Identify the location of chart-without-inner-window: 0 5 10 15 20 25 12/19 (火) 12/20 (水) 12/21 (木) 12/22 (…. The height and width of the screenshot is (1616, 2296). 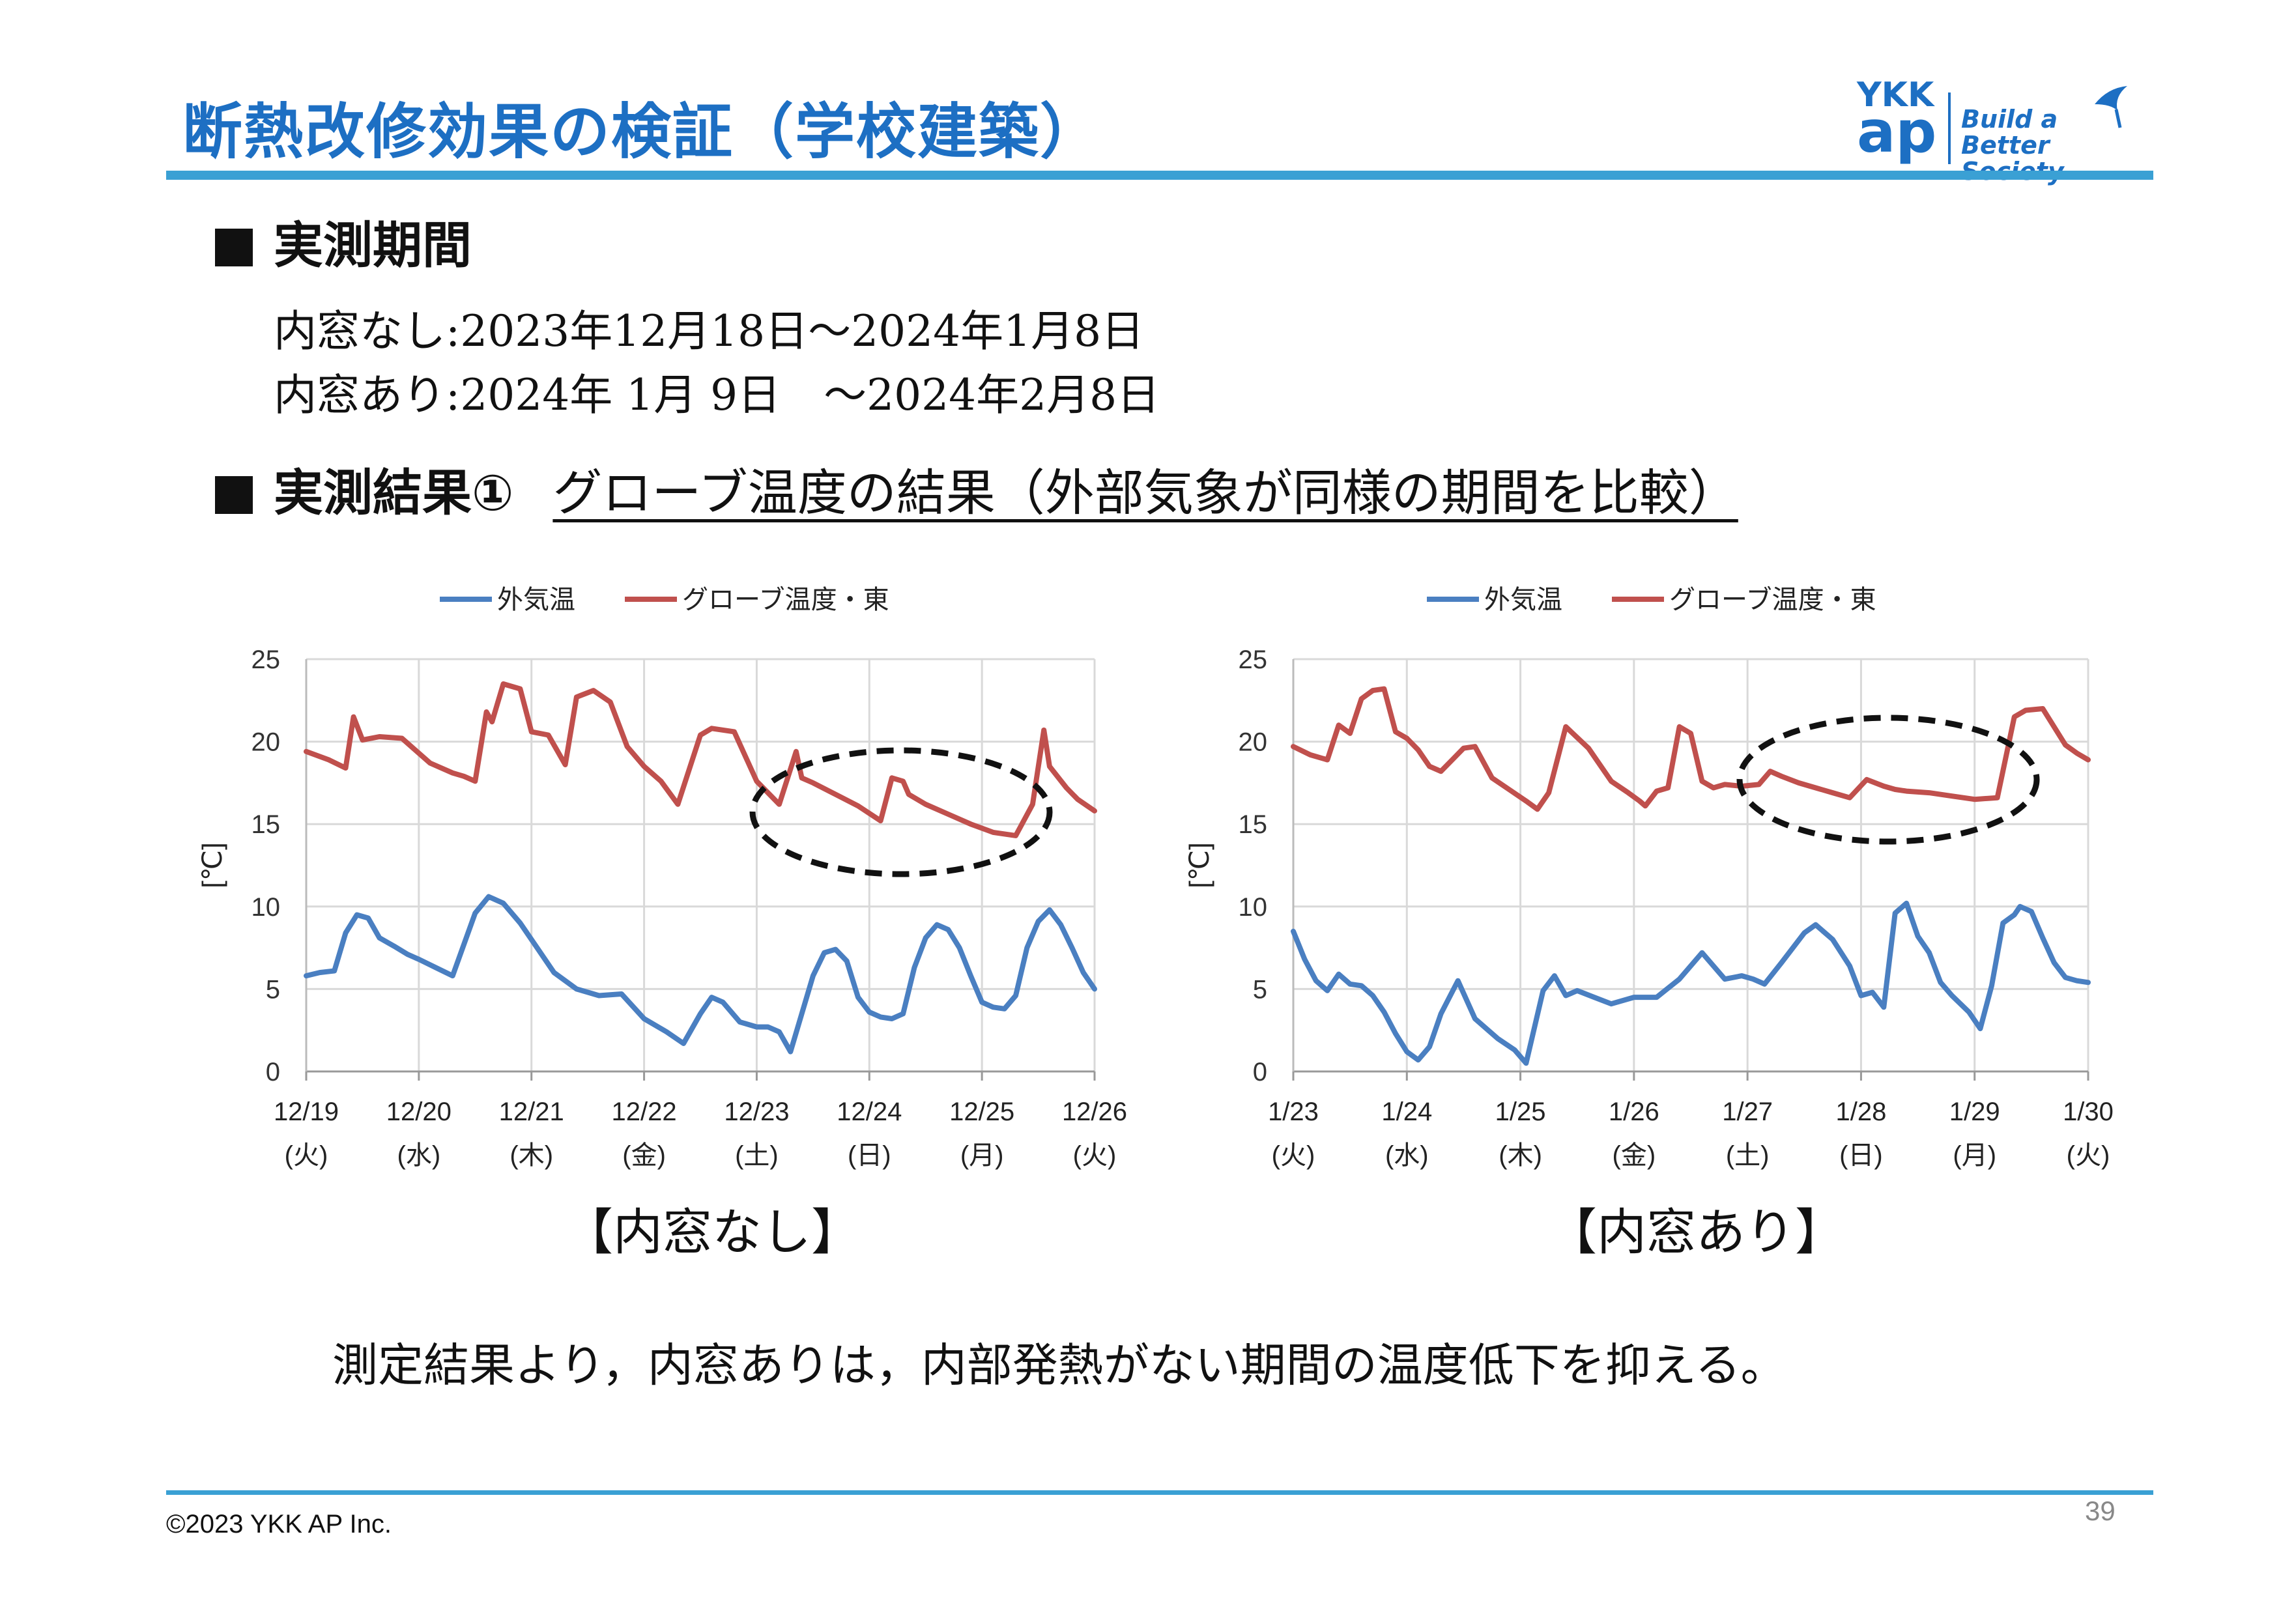
(662, 878).